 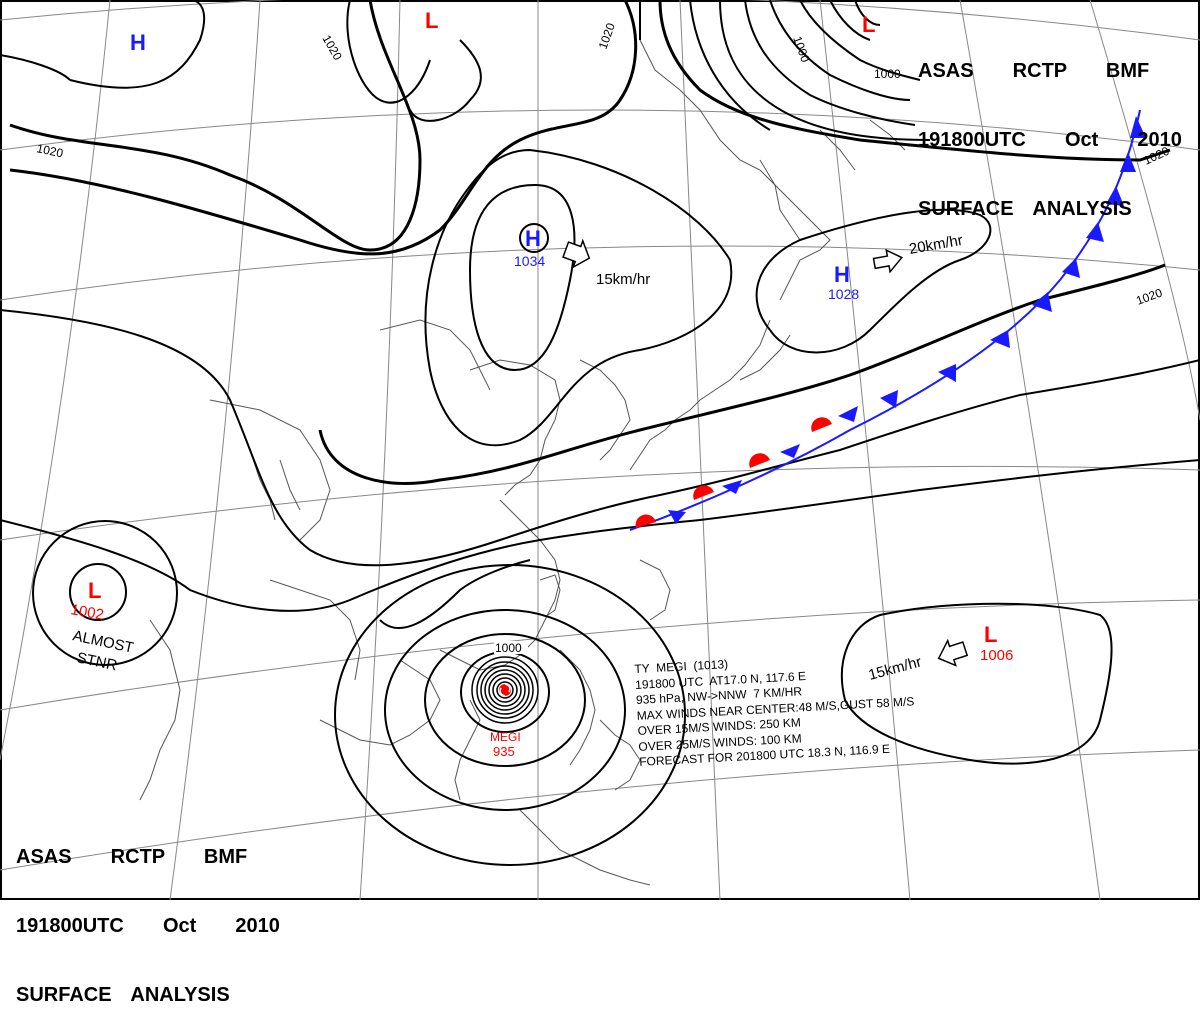 I want to click on pressure-value: 1028, so click(x=843, y=294).